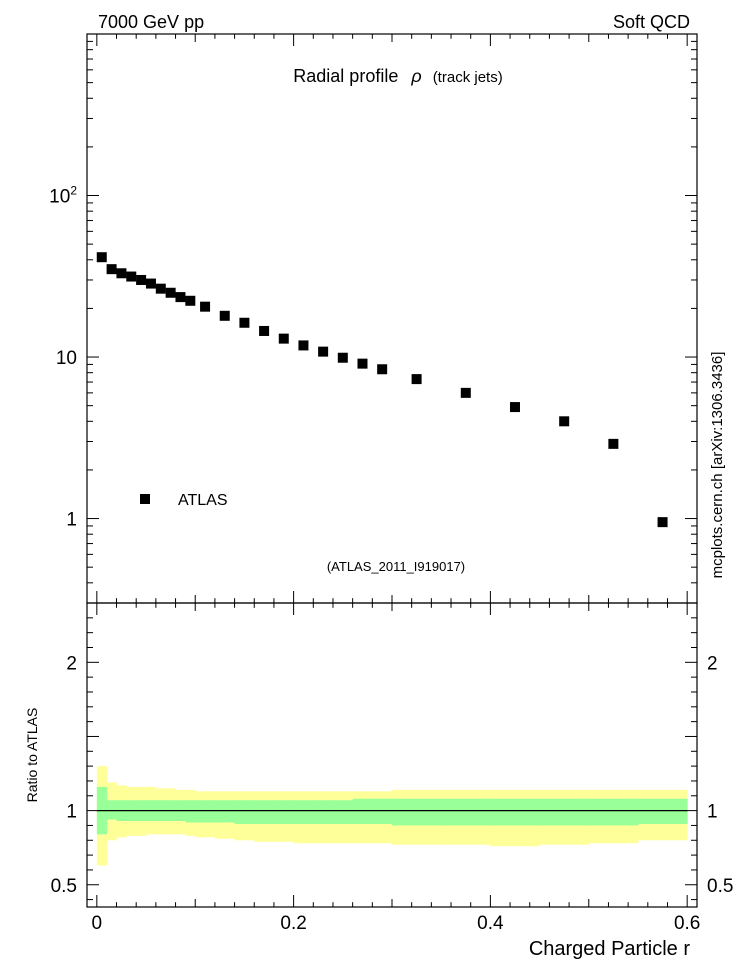 The image size is (746, 972). What do you see at coordinates (712, 812) in the screenshot?
I see `ratio-y-tick-label-right: 1` at bounding box center [712, 812].